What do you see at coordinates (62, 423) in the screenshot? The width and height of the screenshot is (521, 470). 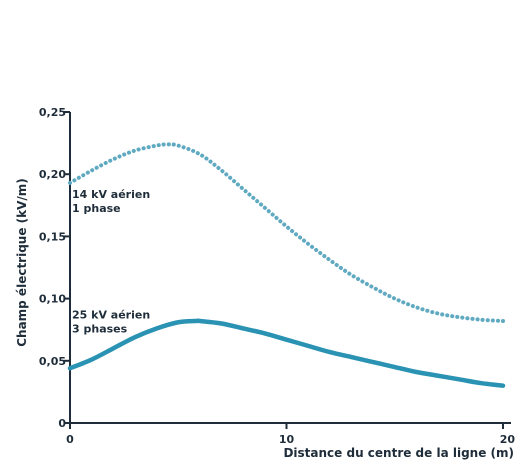 I see `y-tick-label: 0` at bounding box center [62, 423].